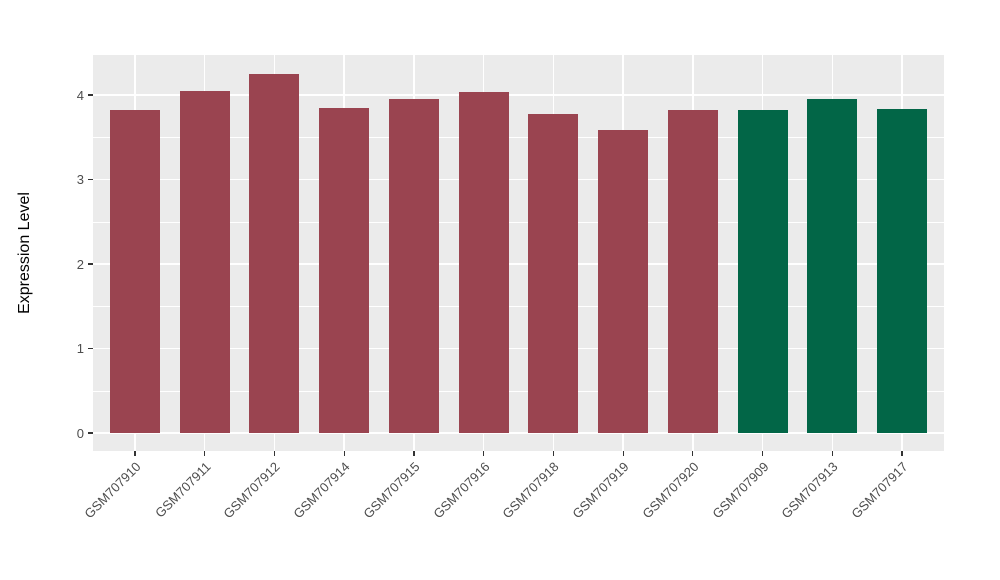 This screenshot has width=1000, height=580. I want to click on gridline-minor-y-0.5, so click(518, 391).